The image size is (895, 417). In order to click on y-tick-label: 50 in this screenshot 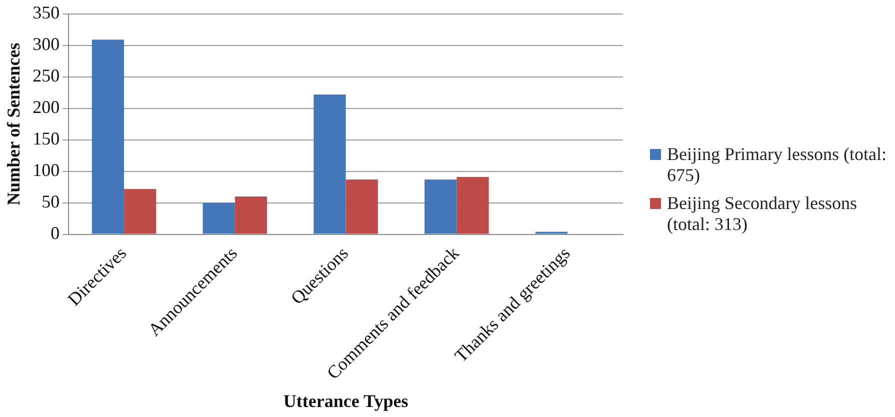, I will do `click(51, 202)`.